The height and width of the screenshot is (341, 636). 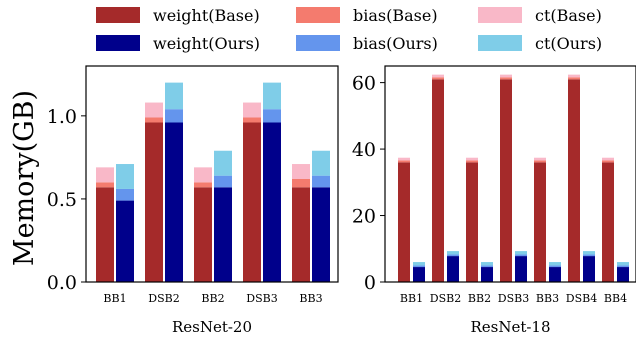 What do you see at coordinates (24, 178) in the screenshot?
I see `y-axis-label: Memory(GB)` at bounding box center [24, 178].